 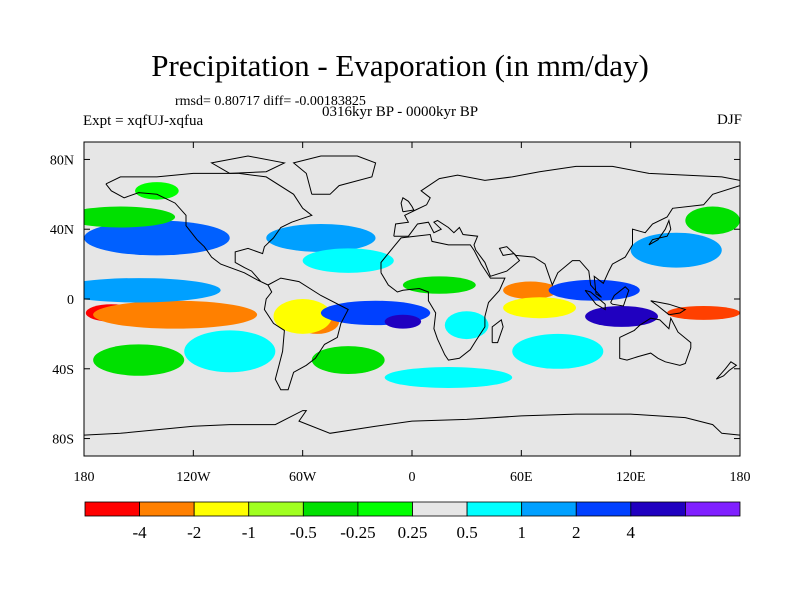 I want to click on period-line: 0316kyr BP - 0000kyr BP, so click(x=400, y=112).